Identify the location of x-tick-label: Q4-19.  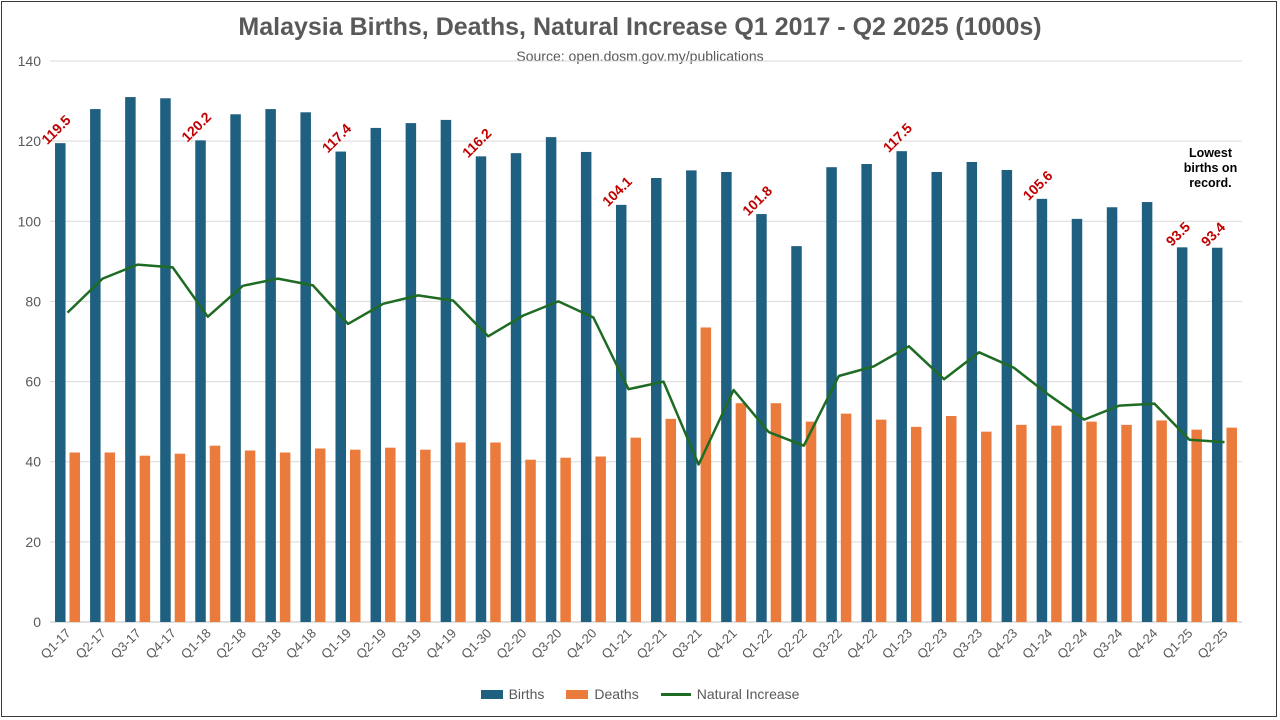
(441, 644).